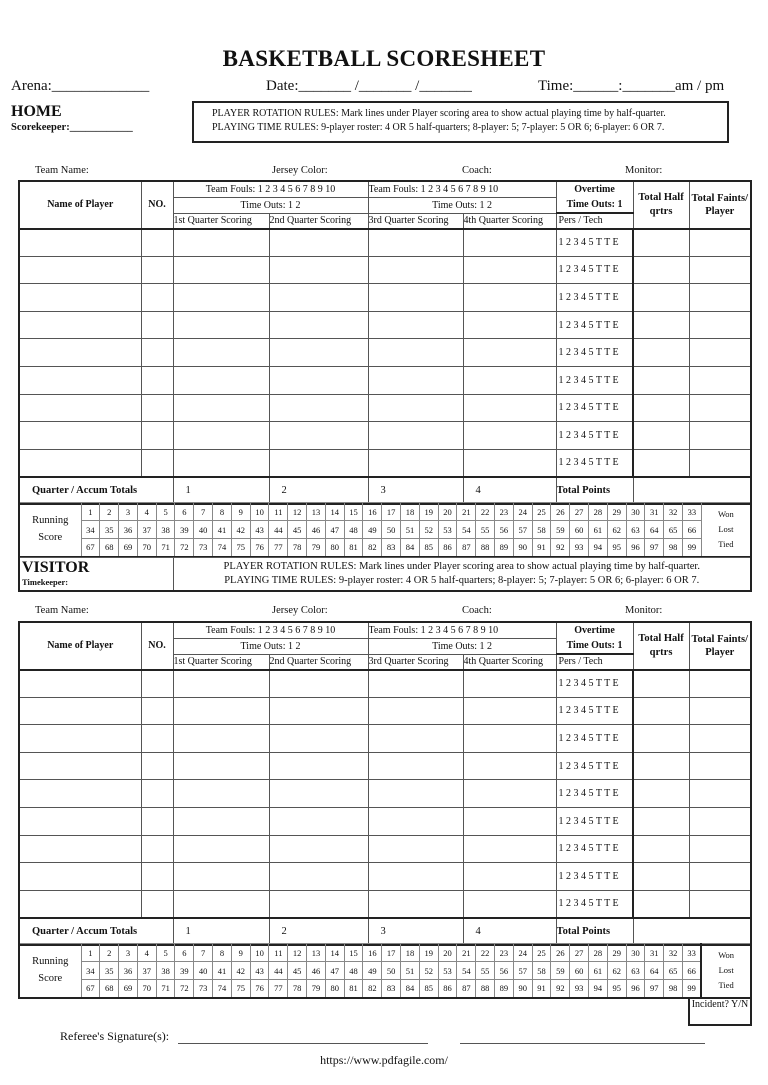  I want to click on total-points-cell, so click(692, 931).